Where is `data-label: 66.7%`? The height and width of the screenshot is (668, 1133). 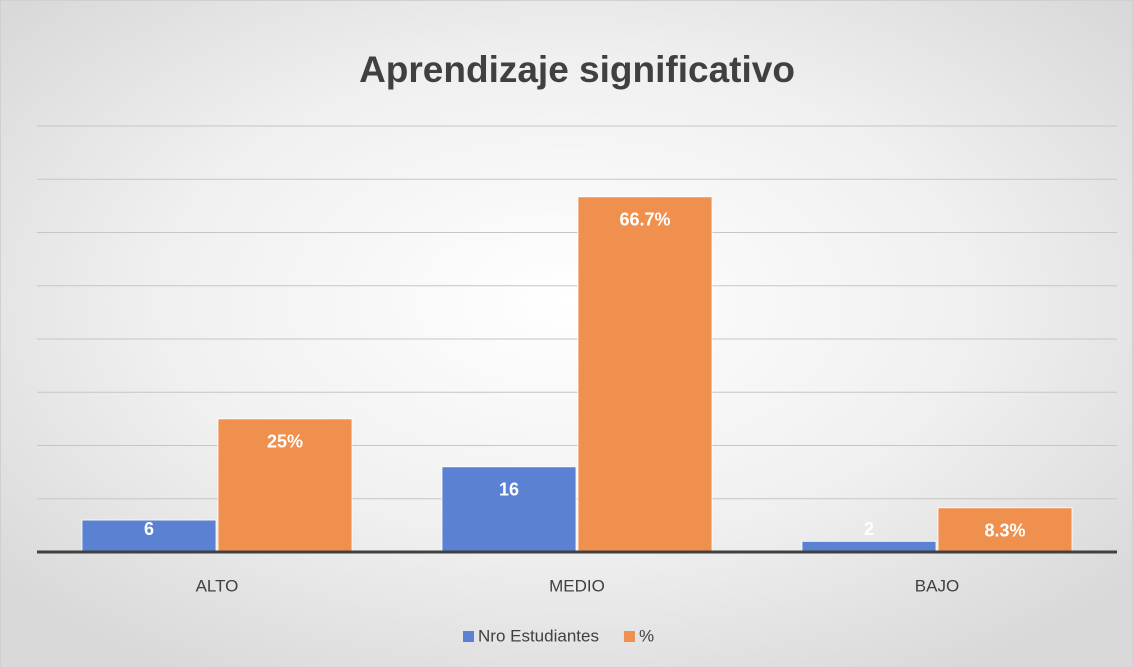
data-label: 66.7% is located at coordinates (644, 220).